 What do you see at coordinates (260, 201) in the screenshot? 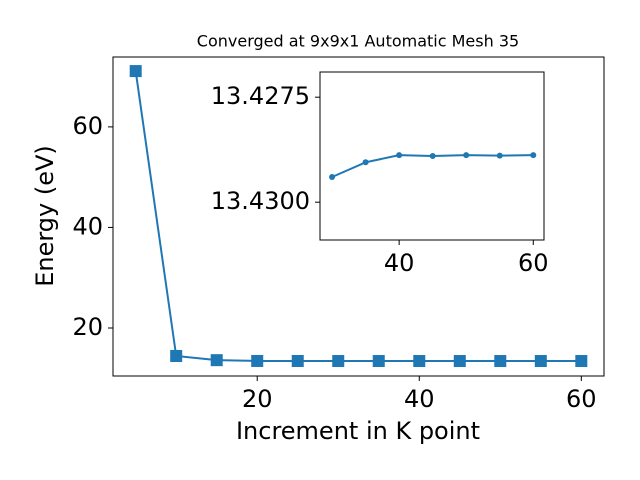
I see `y-tick-label: 13.4300` at bounding box center [260, 201].